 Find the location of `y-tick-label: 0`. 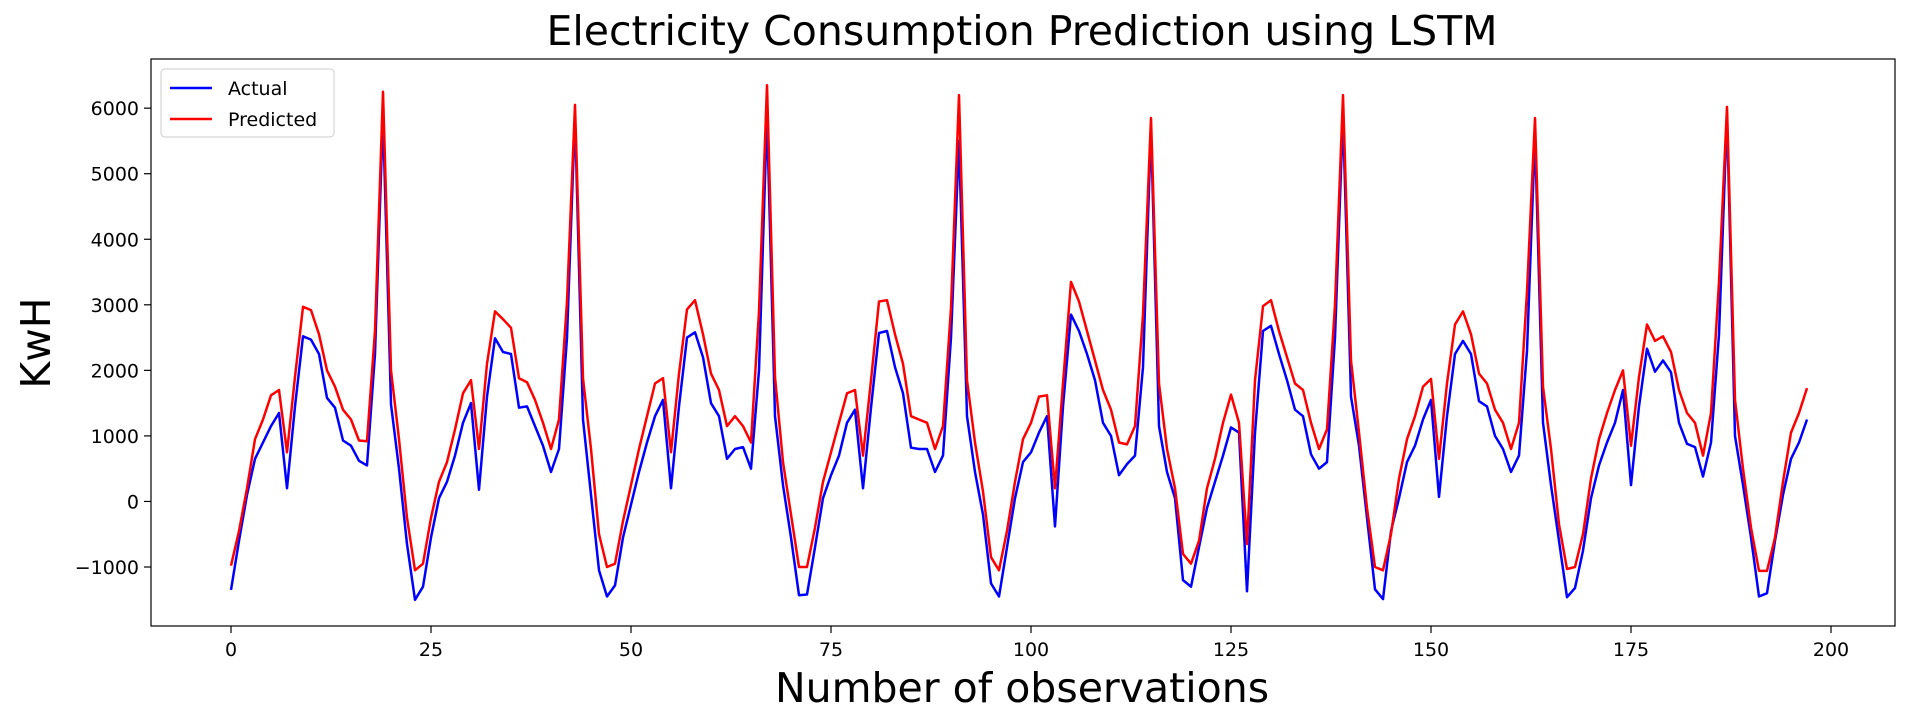

y-tick-label: 0 is located at coordinates (133, 502).